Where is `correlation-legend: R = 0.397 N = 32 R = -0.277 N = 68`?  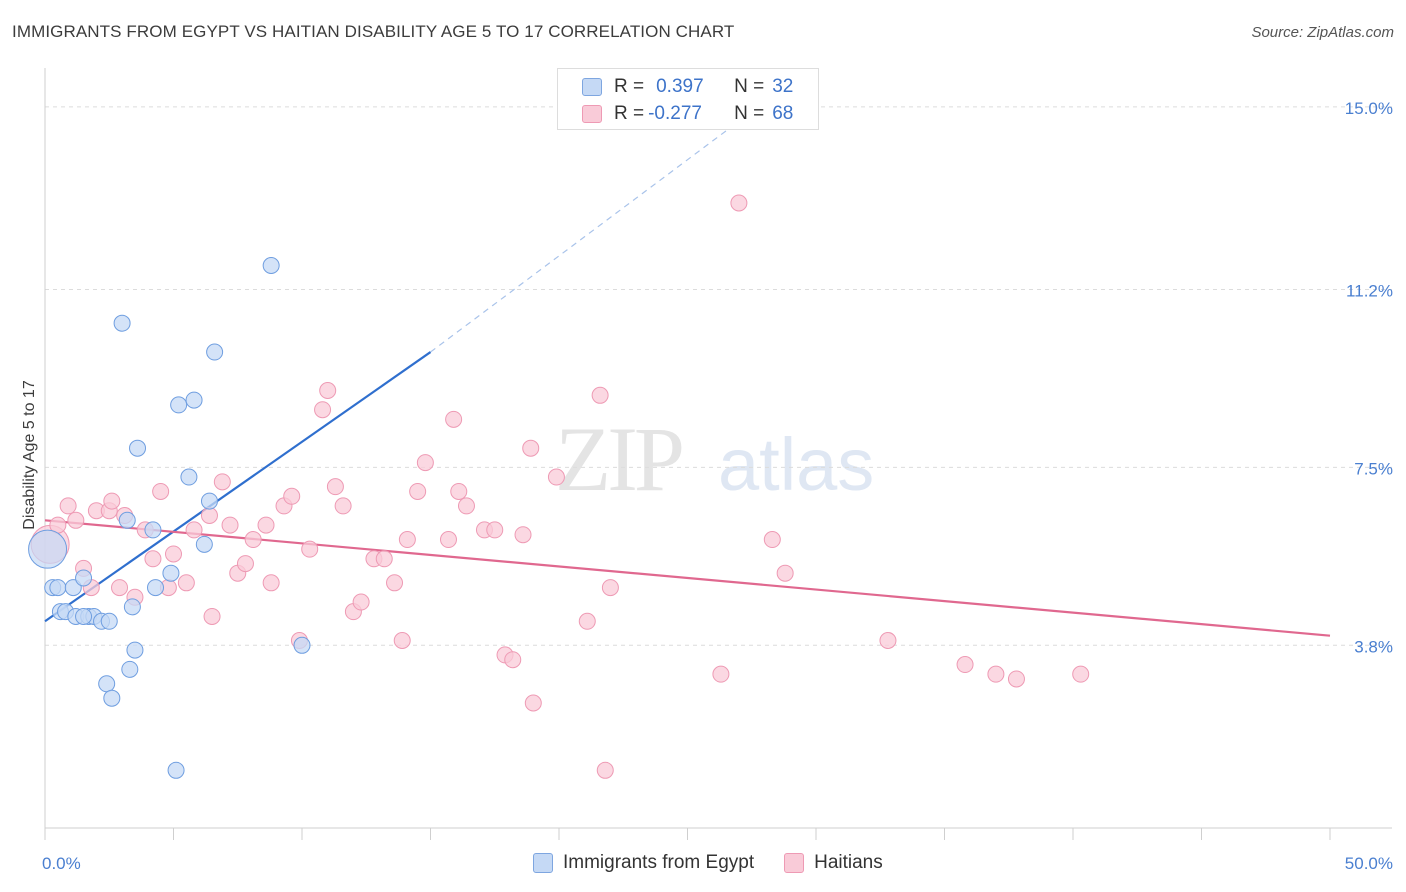 correlation-legend: R = 0.397 N = 32 R = -0.277 N = 68 is located at coordinates (688, 99).